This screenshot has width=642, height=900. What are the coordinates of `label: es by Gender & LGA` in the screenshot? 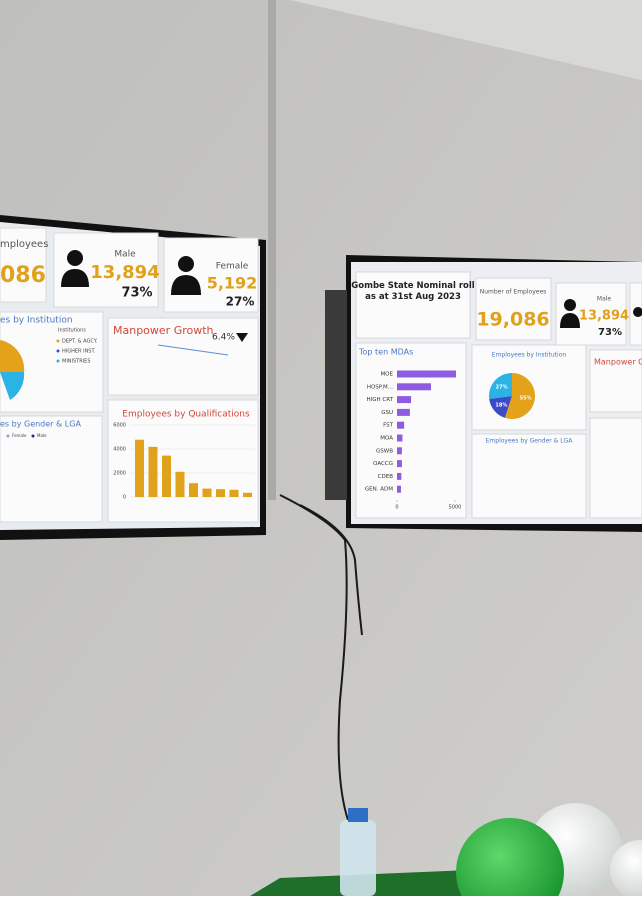 It's located at (40, 424).